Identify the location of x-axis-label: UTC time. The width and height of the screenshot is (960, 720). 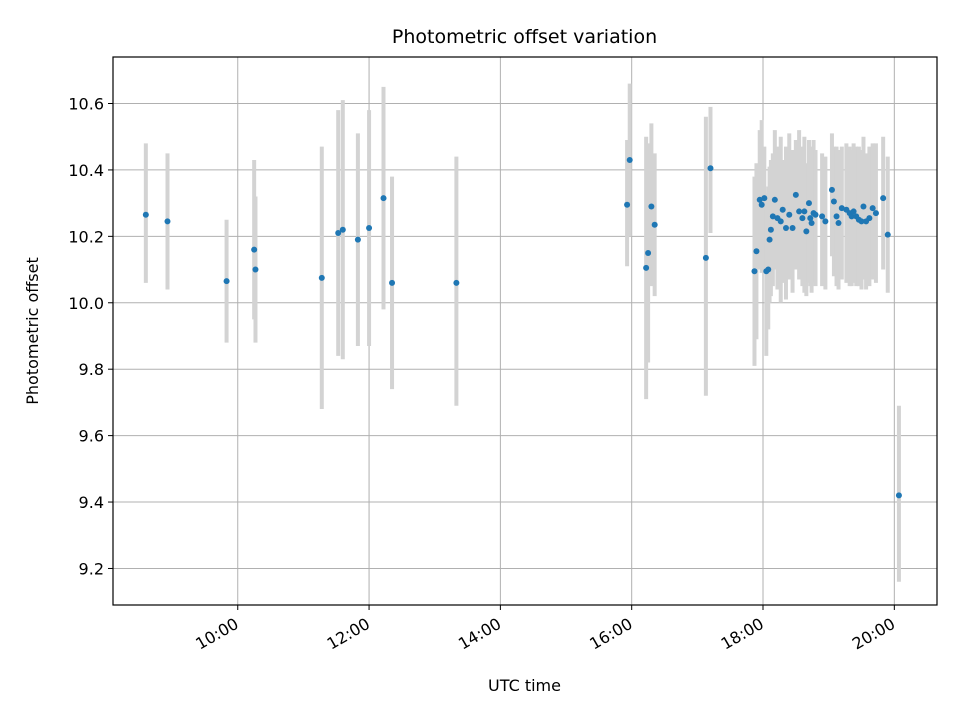
(524, 685).